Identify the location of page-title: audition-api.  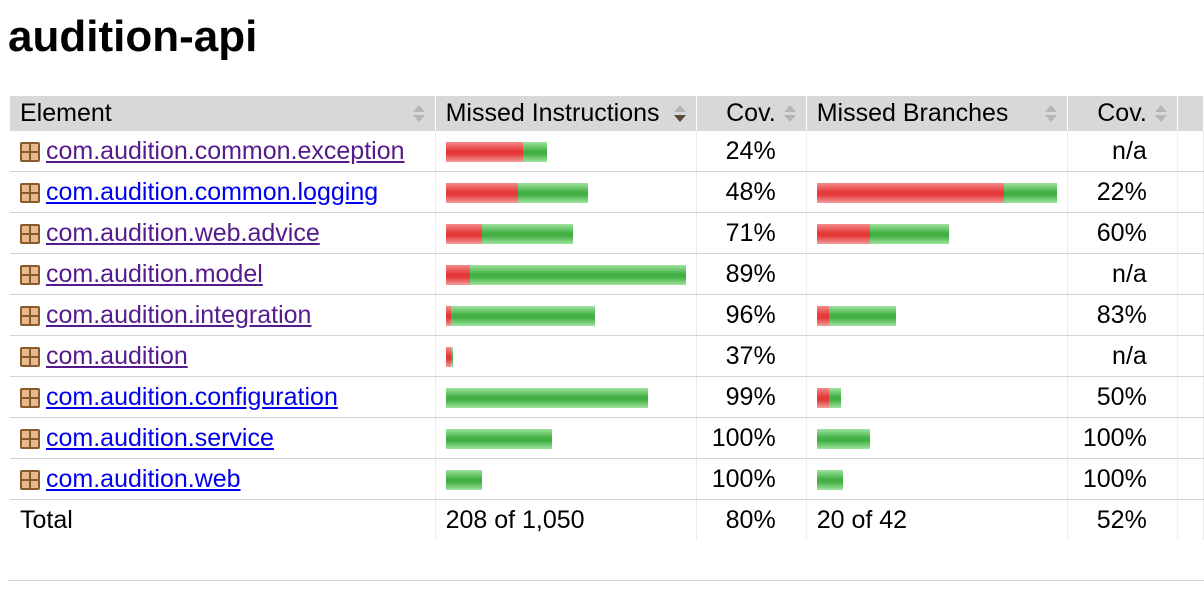
(133, 36).